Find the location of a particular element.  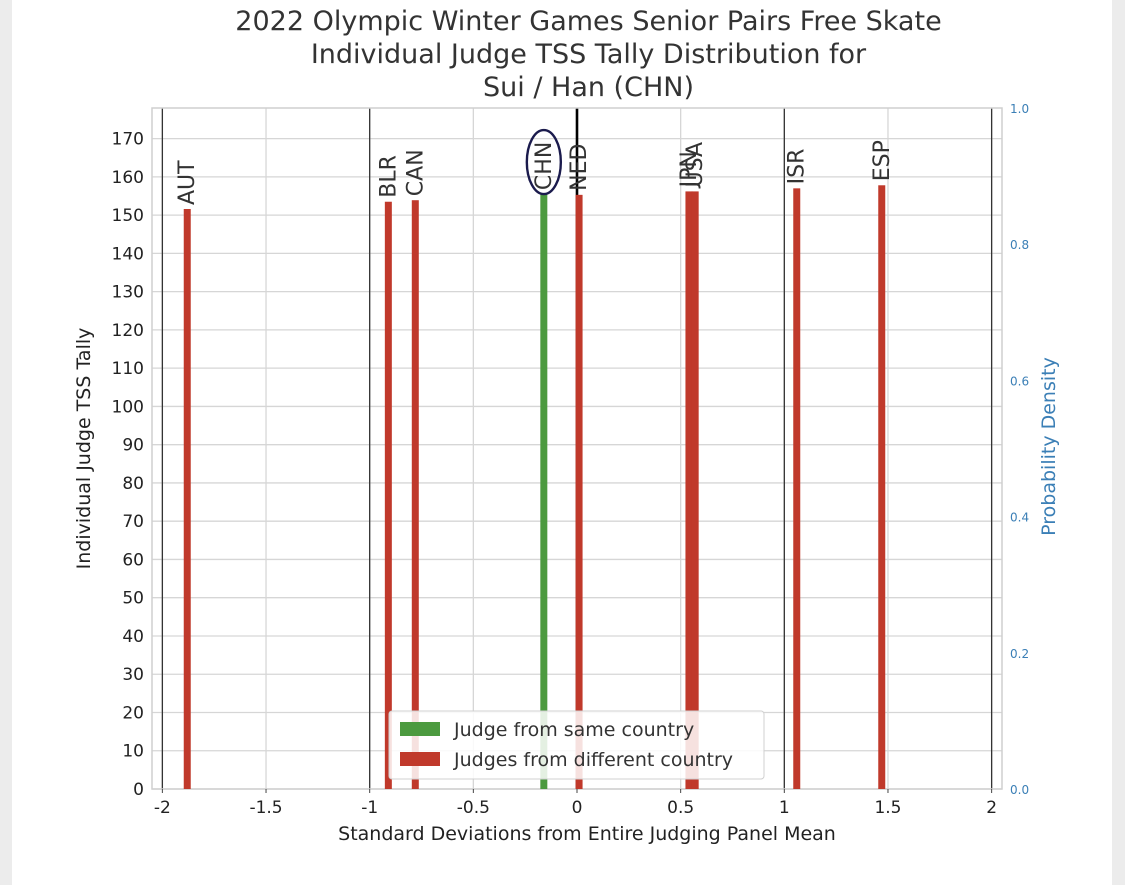

y-tick-label: 80 is located at coordinates (133, 484).